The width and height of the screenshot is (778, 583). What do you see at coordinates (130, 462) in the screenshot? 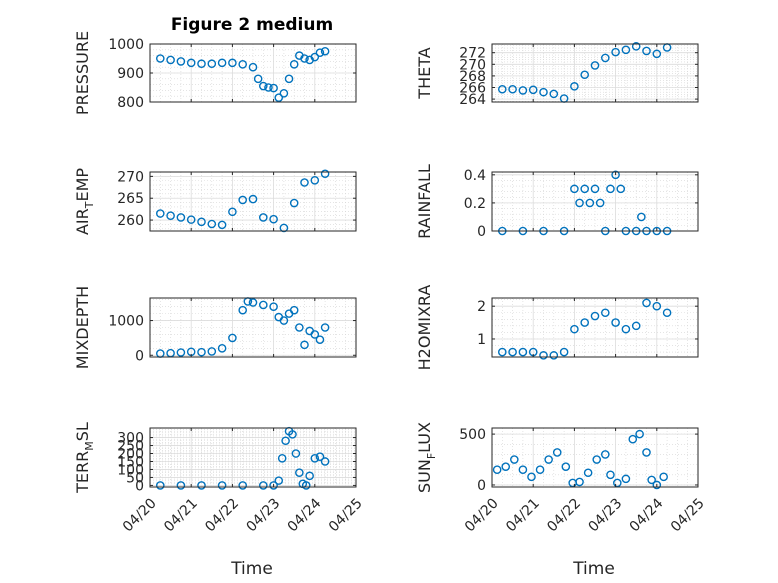
I see `y-tick-label: 150` at bounding box center [130, 462].